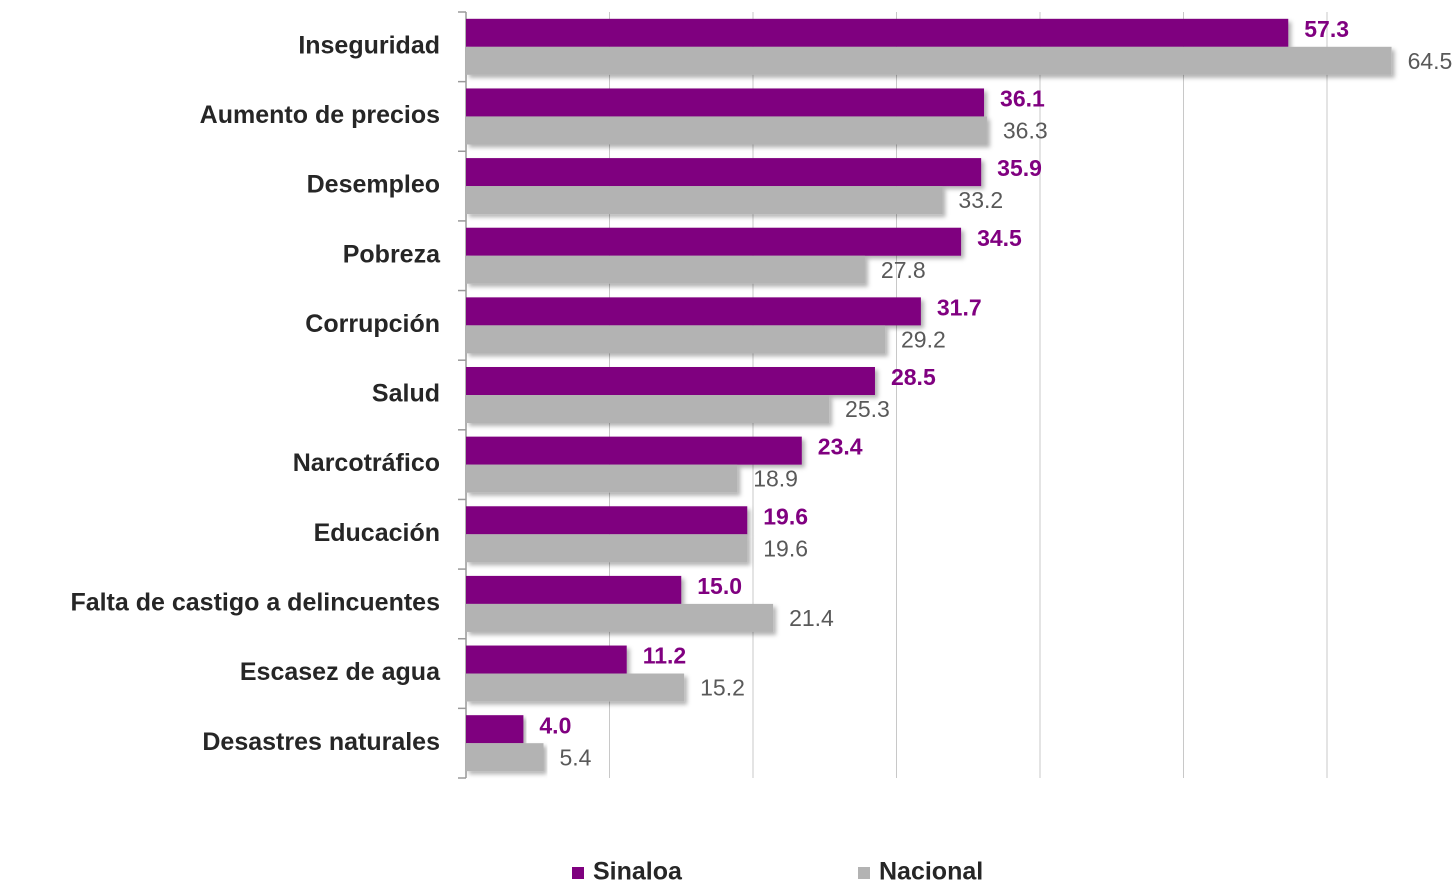 This screenshot has width=1455, height=884. Describe the element at coordinates (575, 757) in the screenshot. I see `value-label: 5.4` at that location.